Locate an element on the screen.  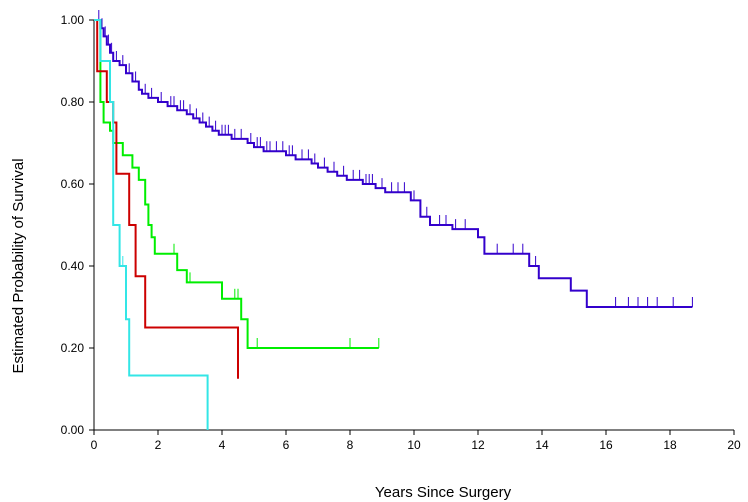
y-tick-label: 0.60 is located at coordinates (73, 184).